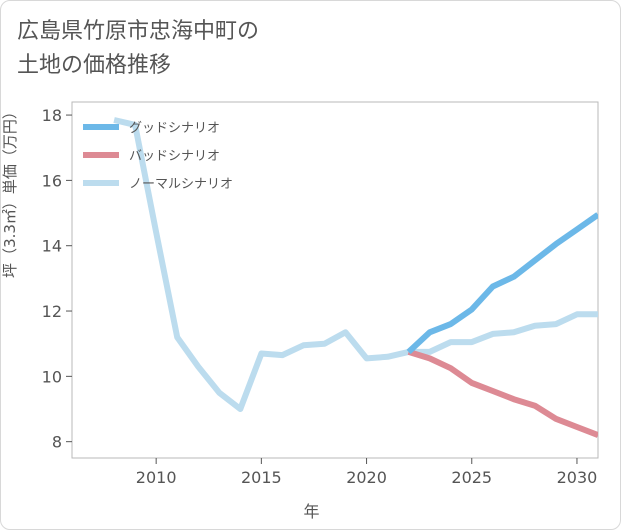  Describe the element at coordinates (174, 128) in the screenshot. I see `legend-label: グッドシナリオ` at that location.